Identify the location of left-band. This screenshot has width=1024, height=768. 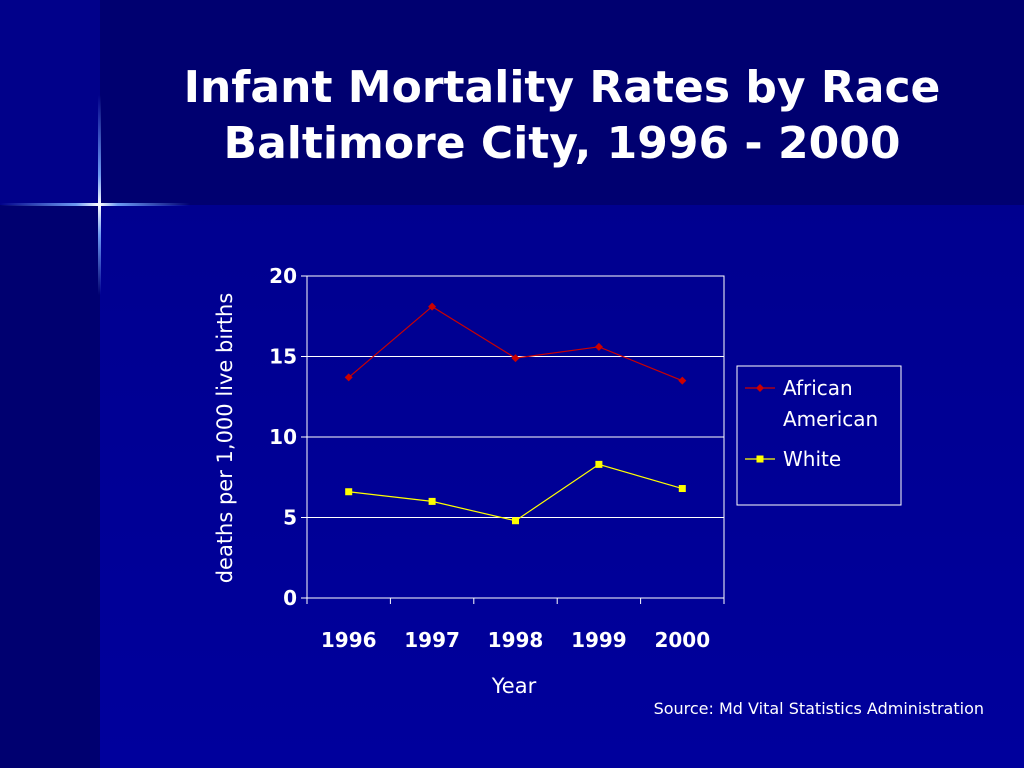
(50, 486).